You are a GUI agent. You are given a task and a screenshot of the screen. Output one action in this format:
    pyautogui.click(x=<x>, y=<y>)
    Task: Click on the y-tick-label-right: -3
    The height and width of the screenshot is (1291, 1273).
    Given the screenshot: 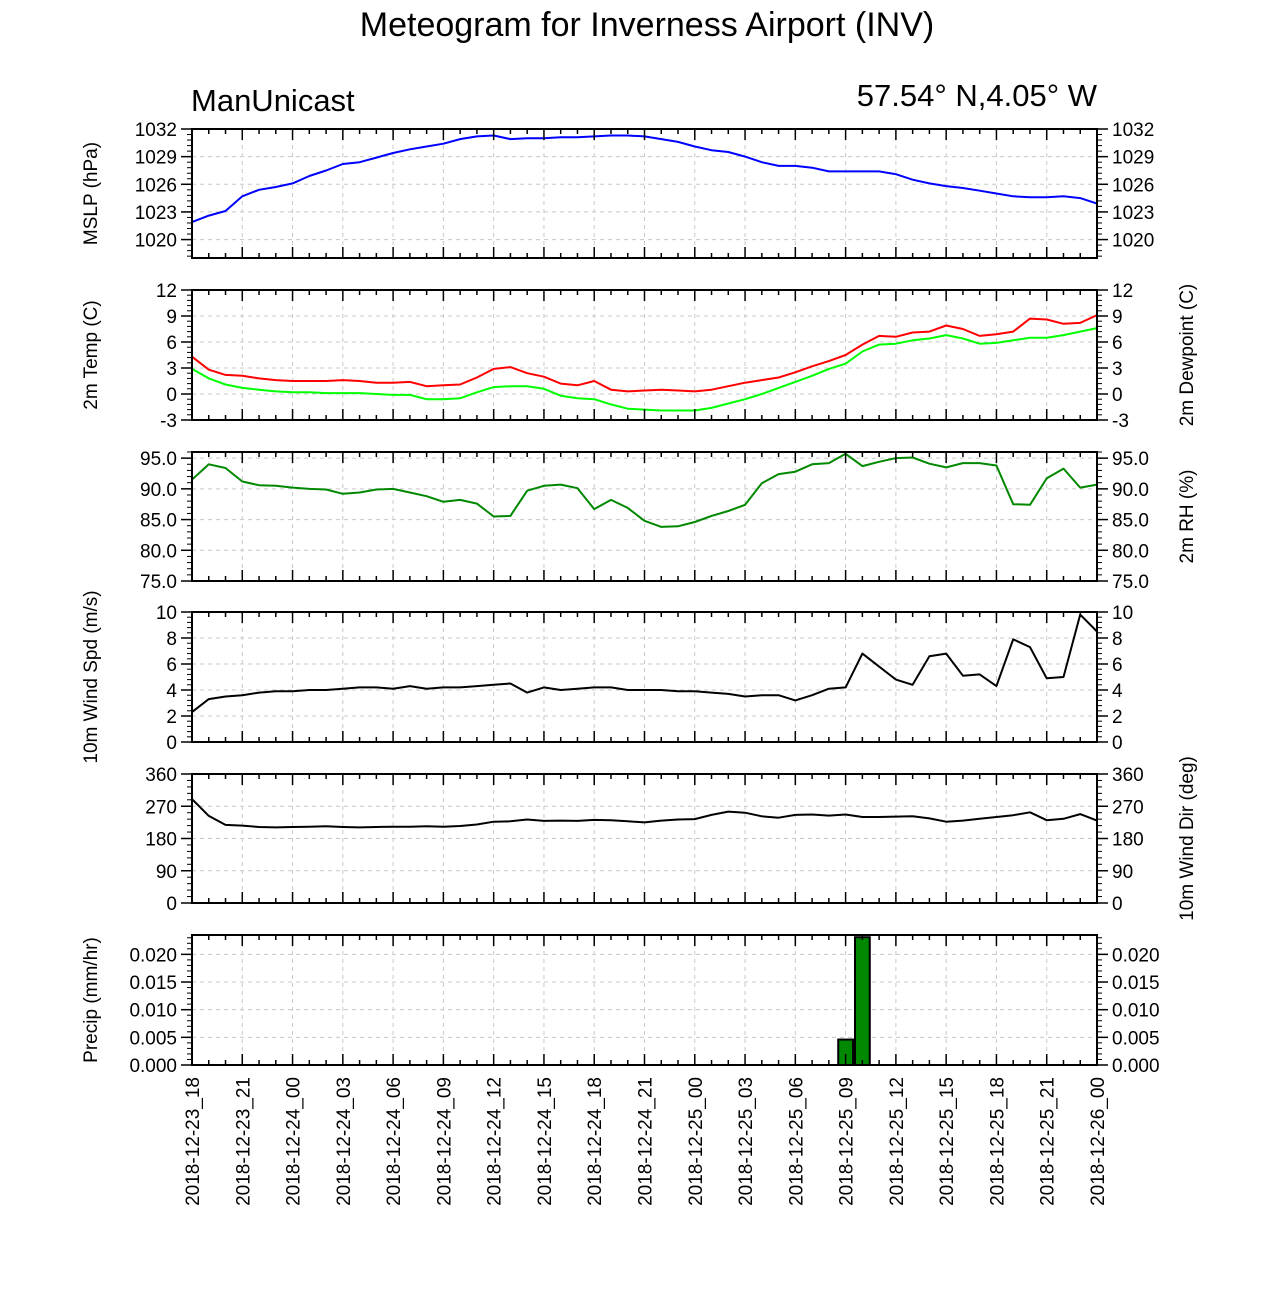 What is the action you would take?
    pyautogui.click(x=1120, y=421)
    